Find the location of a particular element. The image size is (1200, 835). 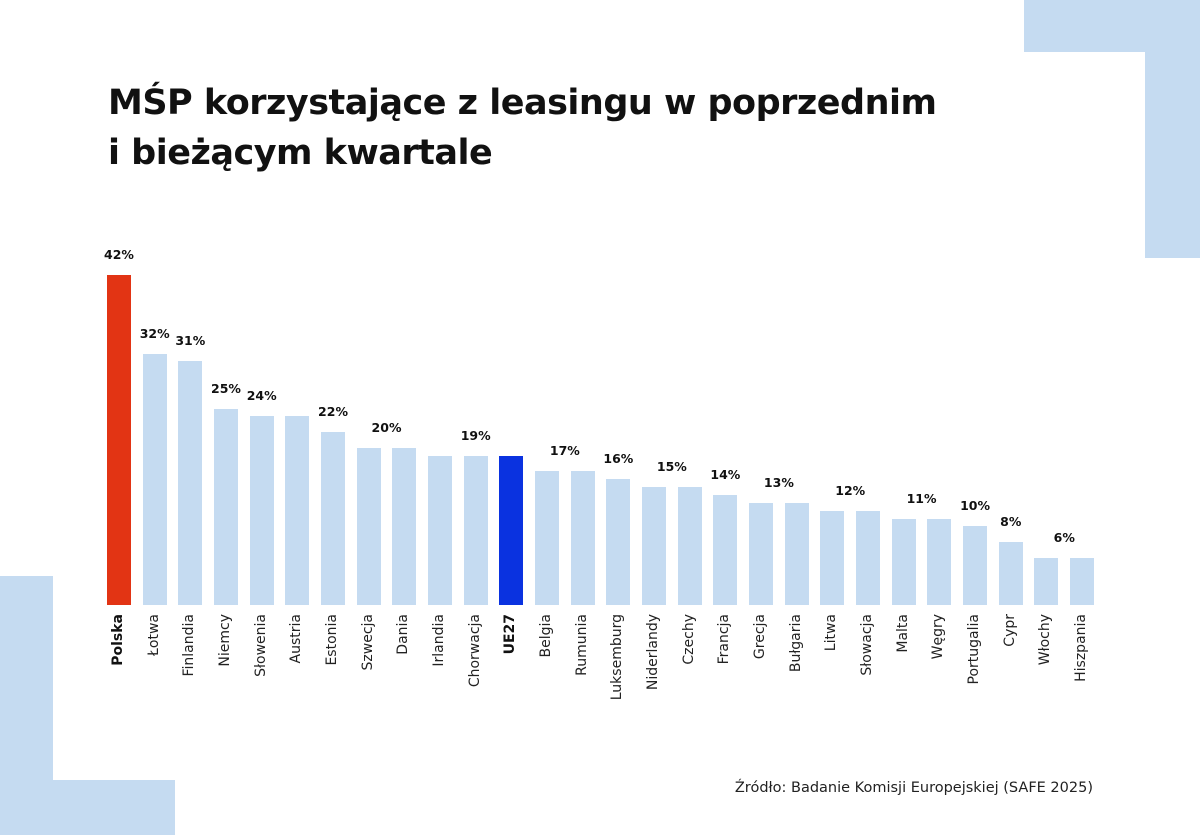

value-label: 16% is located at coordinates (618, 459).